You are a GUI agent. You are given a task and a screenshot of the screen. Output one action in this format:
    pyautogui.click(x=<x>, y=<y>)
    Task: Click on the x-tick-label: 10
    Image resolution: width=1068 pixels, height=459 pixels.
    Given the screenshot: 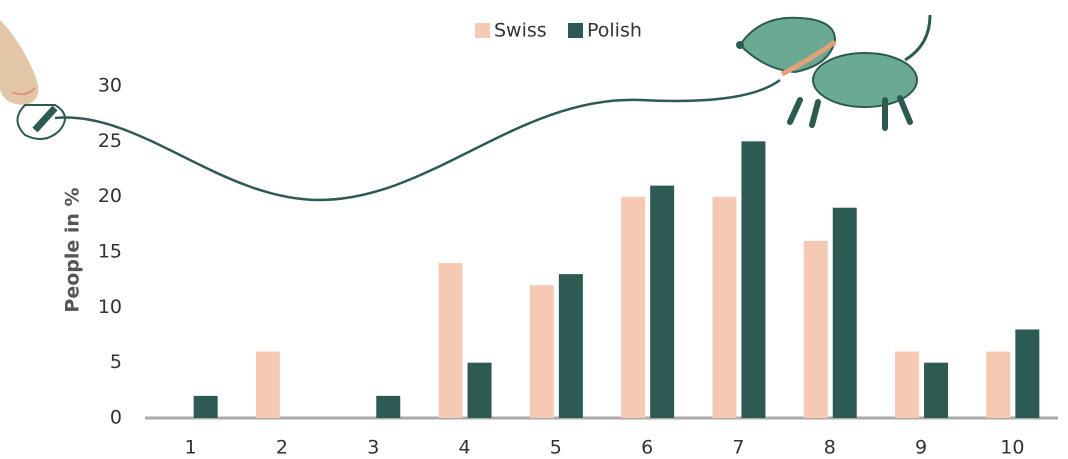 What is the action you would take?
    pyautogui.click(x=1012, y=448)
    